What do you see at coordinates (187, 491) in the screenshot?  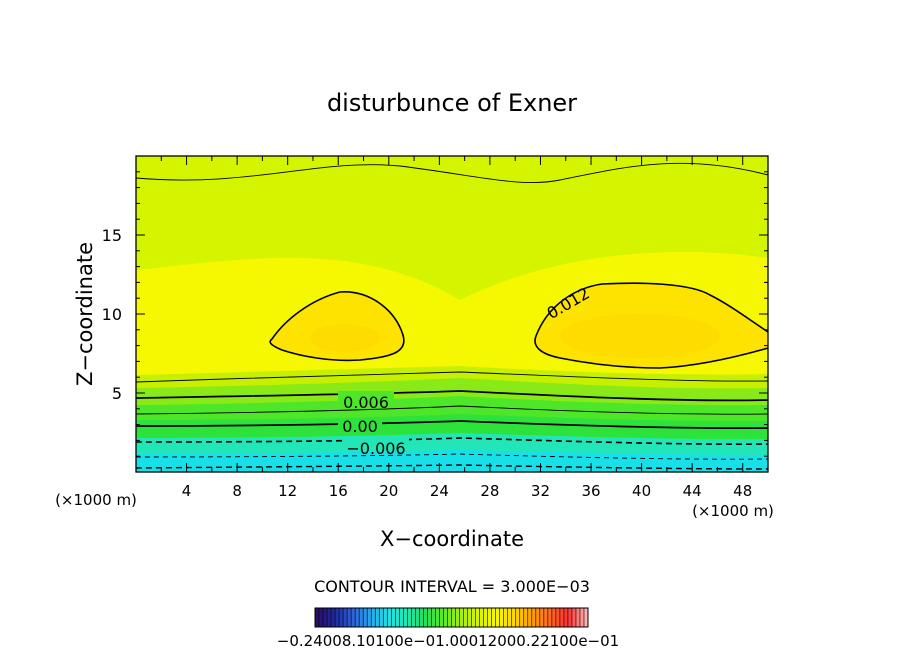 I see `x-tick-label: 4` at bounding box center [187, 491].